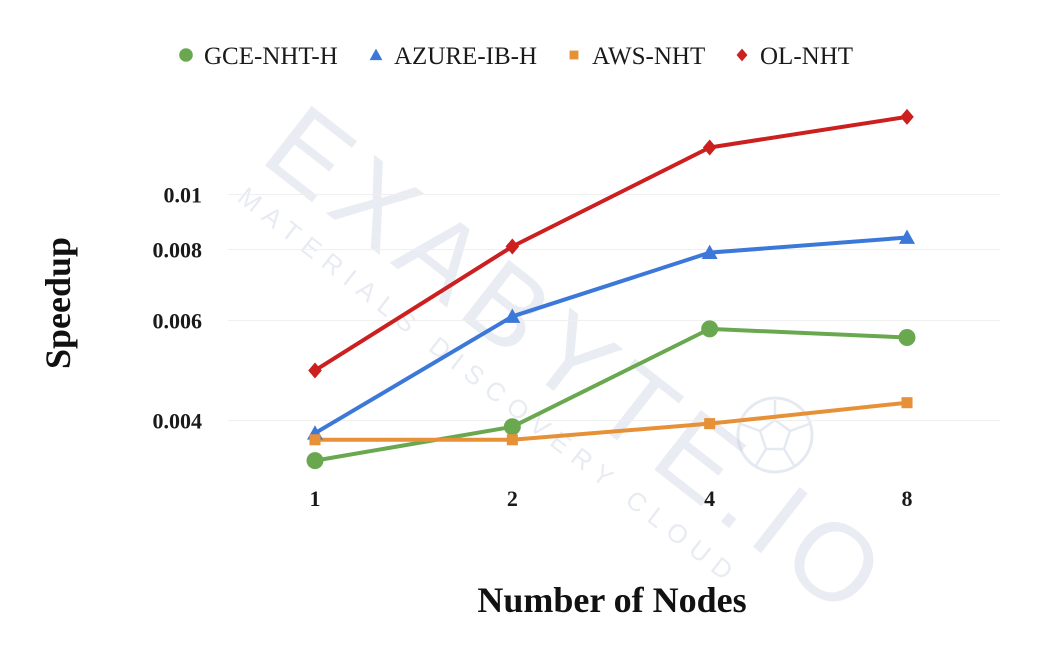 Image resolution: width=1054 pixels, height=671 pixels. Describe the element at coordinates (58, 303) in the screenshot. I see `y-axis-title: Speedup` at that location.